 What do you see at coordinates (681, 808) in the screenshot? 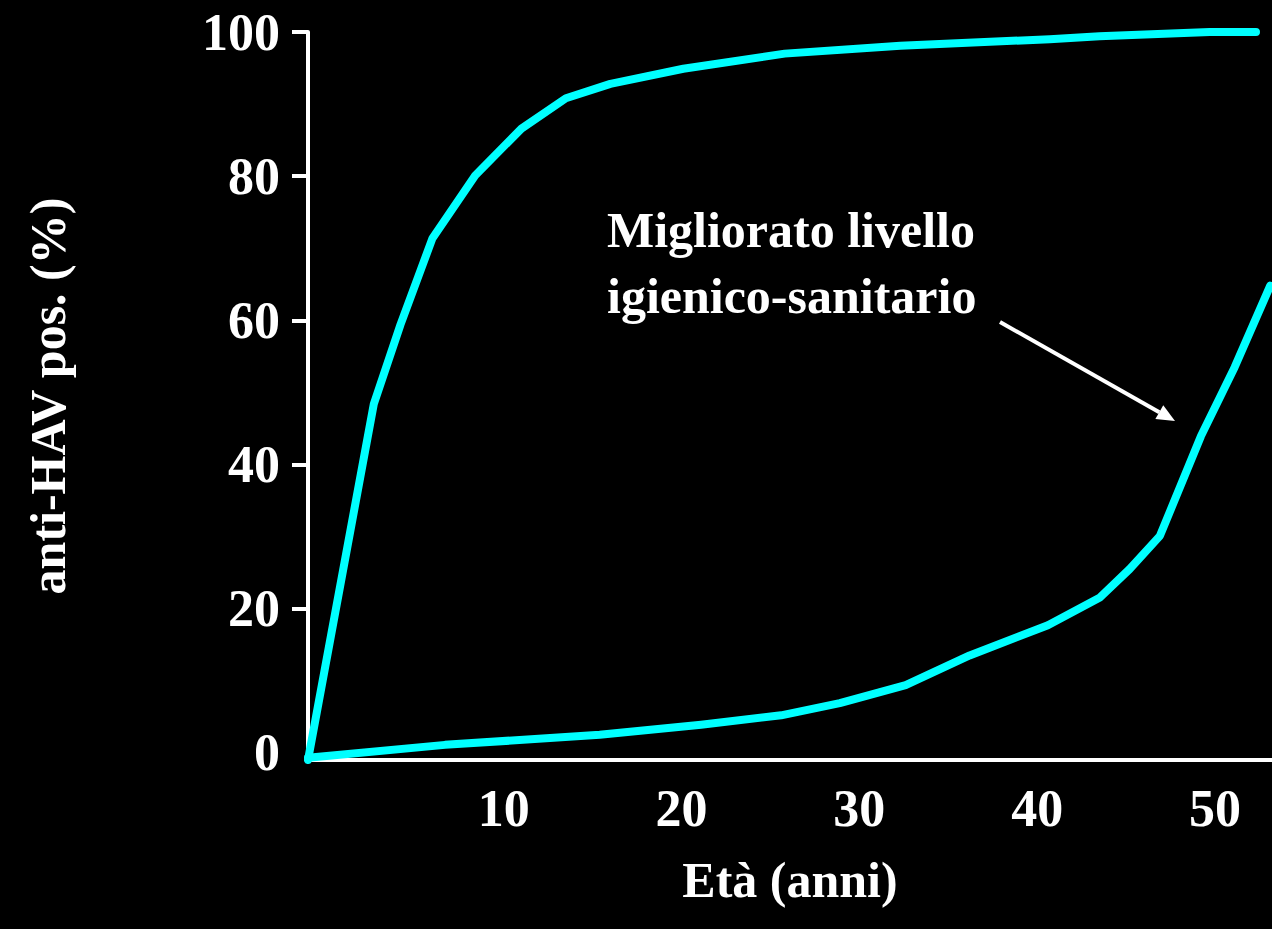
I see `x-tick-label: 20` at bounding box center [681, 808].